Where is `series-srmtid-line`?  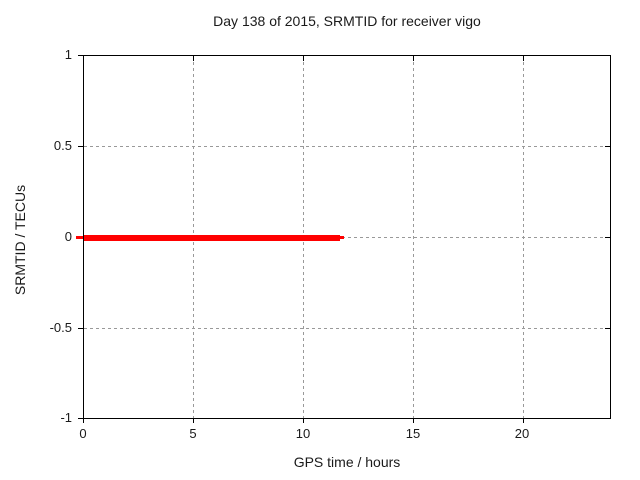 series-srmtid-line is located at coordinates (212, 238).